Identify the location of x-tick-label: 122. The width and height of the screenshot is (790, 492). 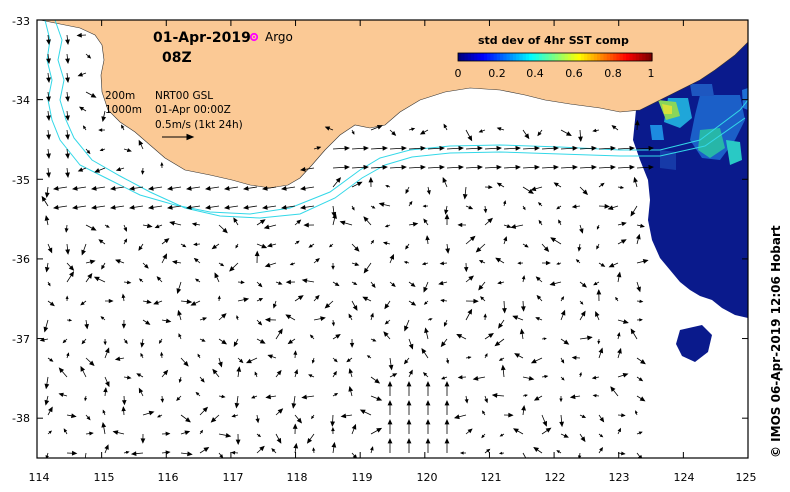
(555, 477).